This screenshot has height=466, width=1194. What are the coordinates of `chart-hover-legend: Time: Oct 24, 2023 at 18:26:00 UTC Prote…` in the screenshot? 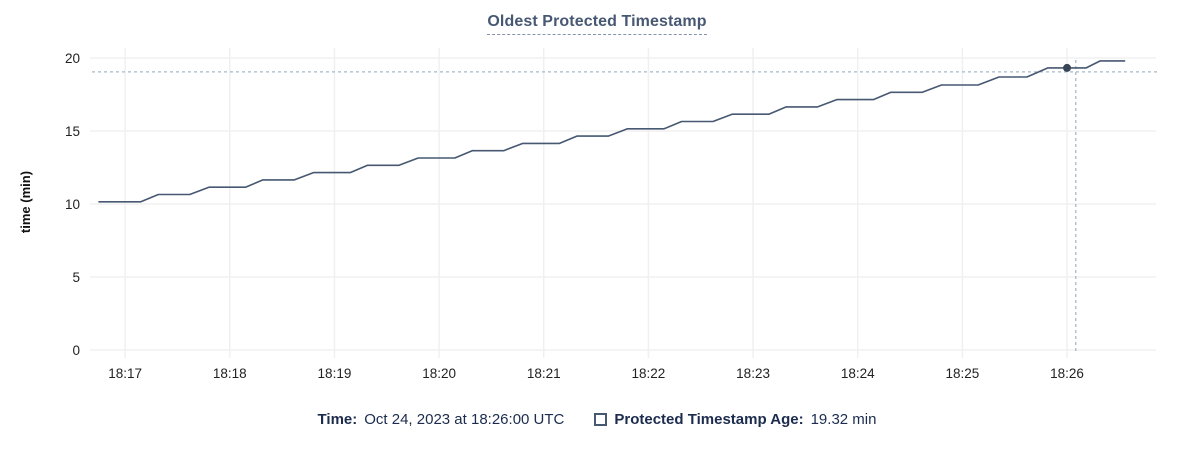 It's located at (597, 419).